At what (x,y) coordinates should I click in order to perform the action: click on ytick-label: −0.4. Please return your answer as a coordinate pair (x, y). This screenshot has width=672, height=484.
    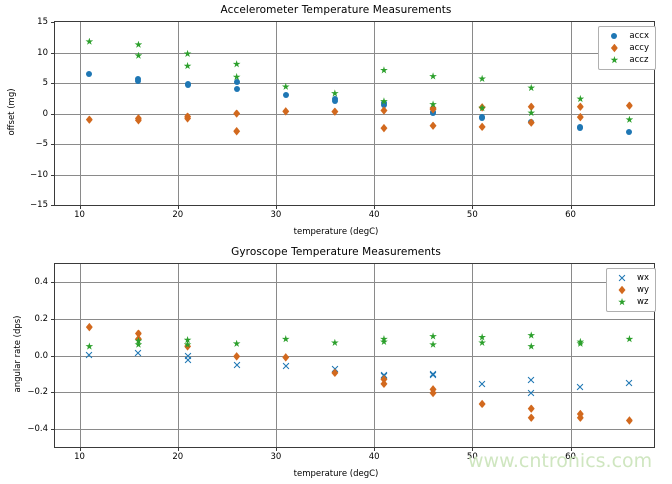
    Looking at the image, I should click on (37, 428).